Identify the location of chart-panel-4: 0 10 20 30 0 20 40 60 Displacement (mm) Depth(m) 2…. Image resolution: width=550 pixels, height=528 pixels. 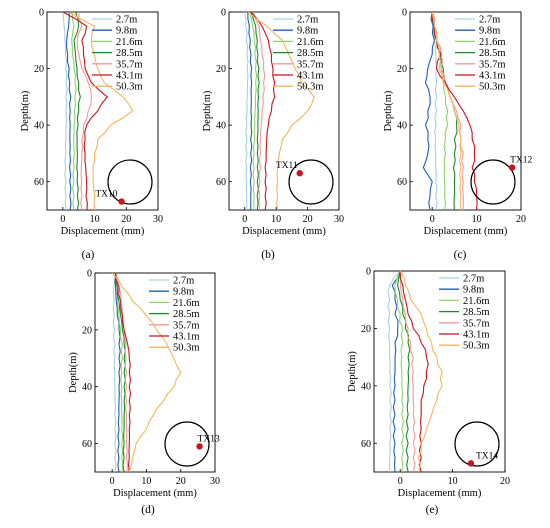
(144, 393).